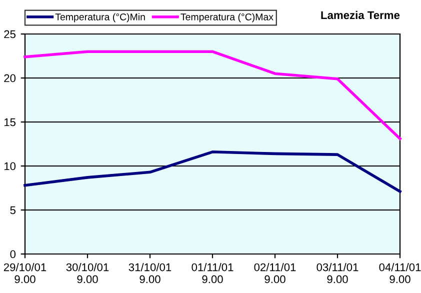  What do you see at coordinates (100, 17) in the screenshot?
I see `legend-label: Temperatura (°C)Min` at bounding box center [100, 17].